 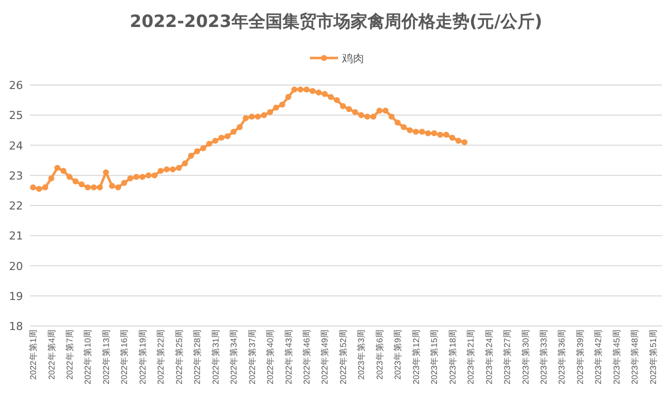 I want to click on y-tick-label: 18, so click(x=16, y=326).